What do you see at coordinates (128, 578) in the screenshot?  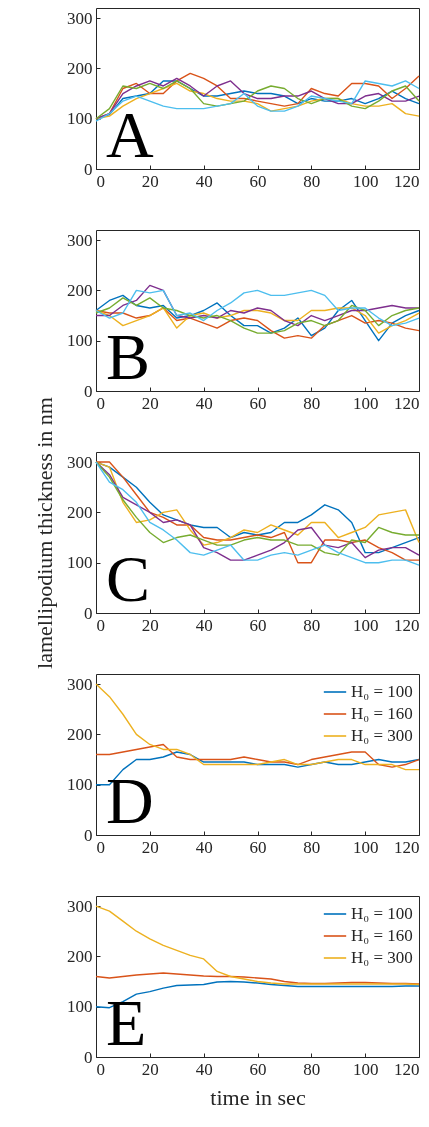 I see `annotation: C` at bounding box center [128, 578].